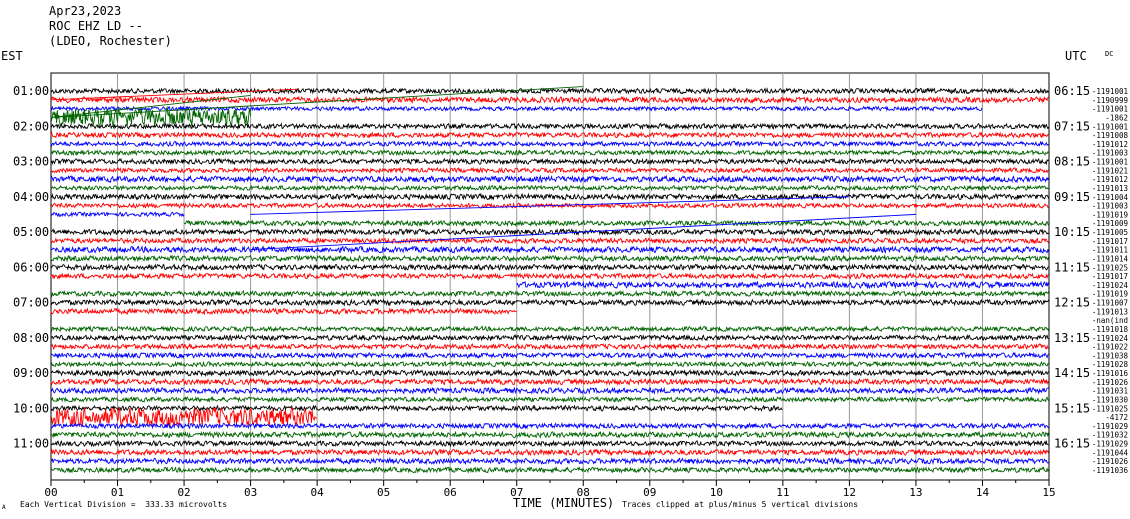 Image resolution: width=1130 pixels, height=519 pixels. What do you see at coordinates (983, 492) in the screenshot?
I see `x-tick-label: 14` at bounding box center [983, 492].